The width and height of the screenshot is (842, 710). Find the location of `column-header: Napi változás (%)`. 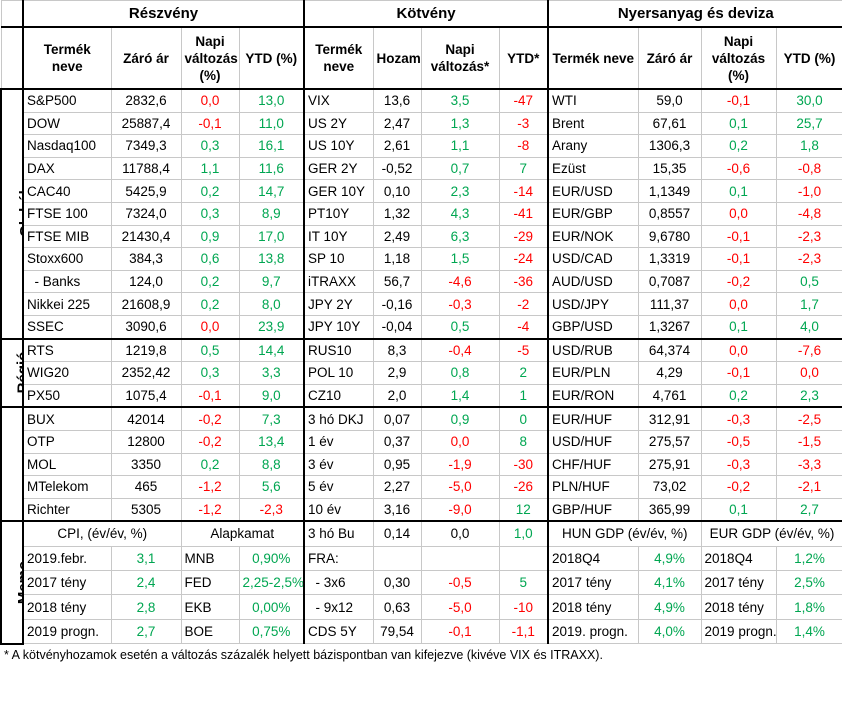

column-header: Napi változás (%) is located at coordinates (210, 58).